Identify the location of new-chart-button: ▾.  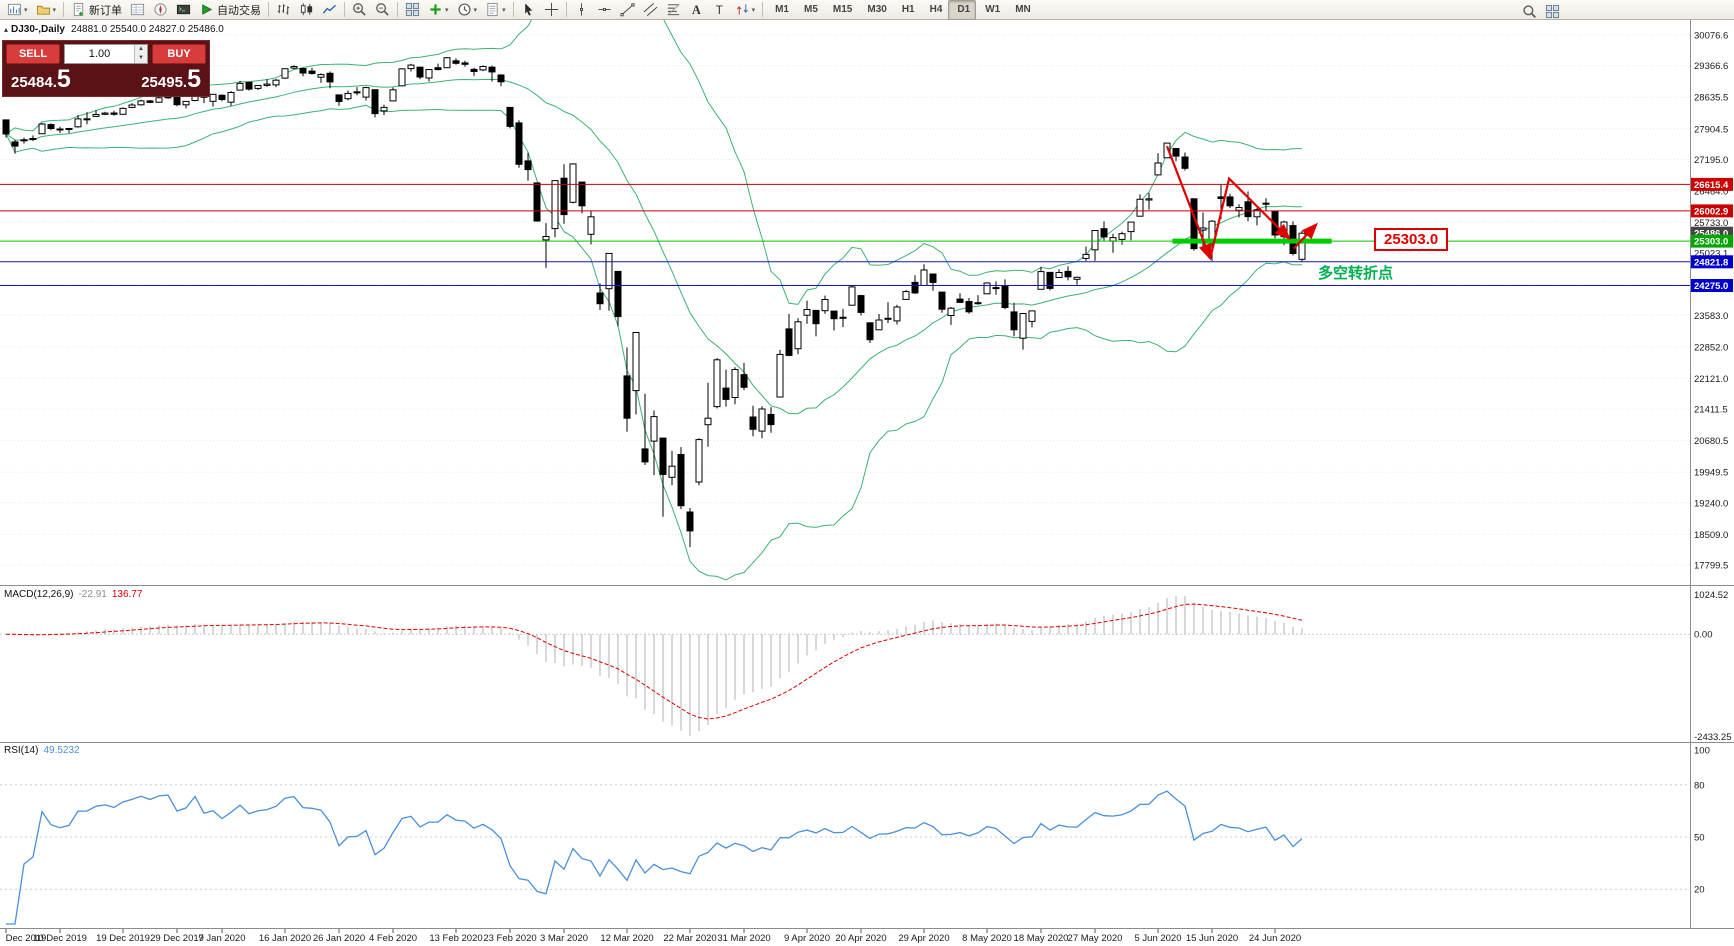
(17, 10).